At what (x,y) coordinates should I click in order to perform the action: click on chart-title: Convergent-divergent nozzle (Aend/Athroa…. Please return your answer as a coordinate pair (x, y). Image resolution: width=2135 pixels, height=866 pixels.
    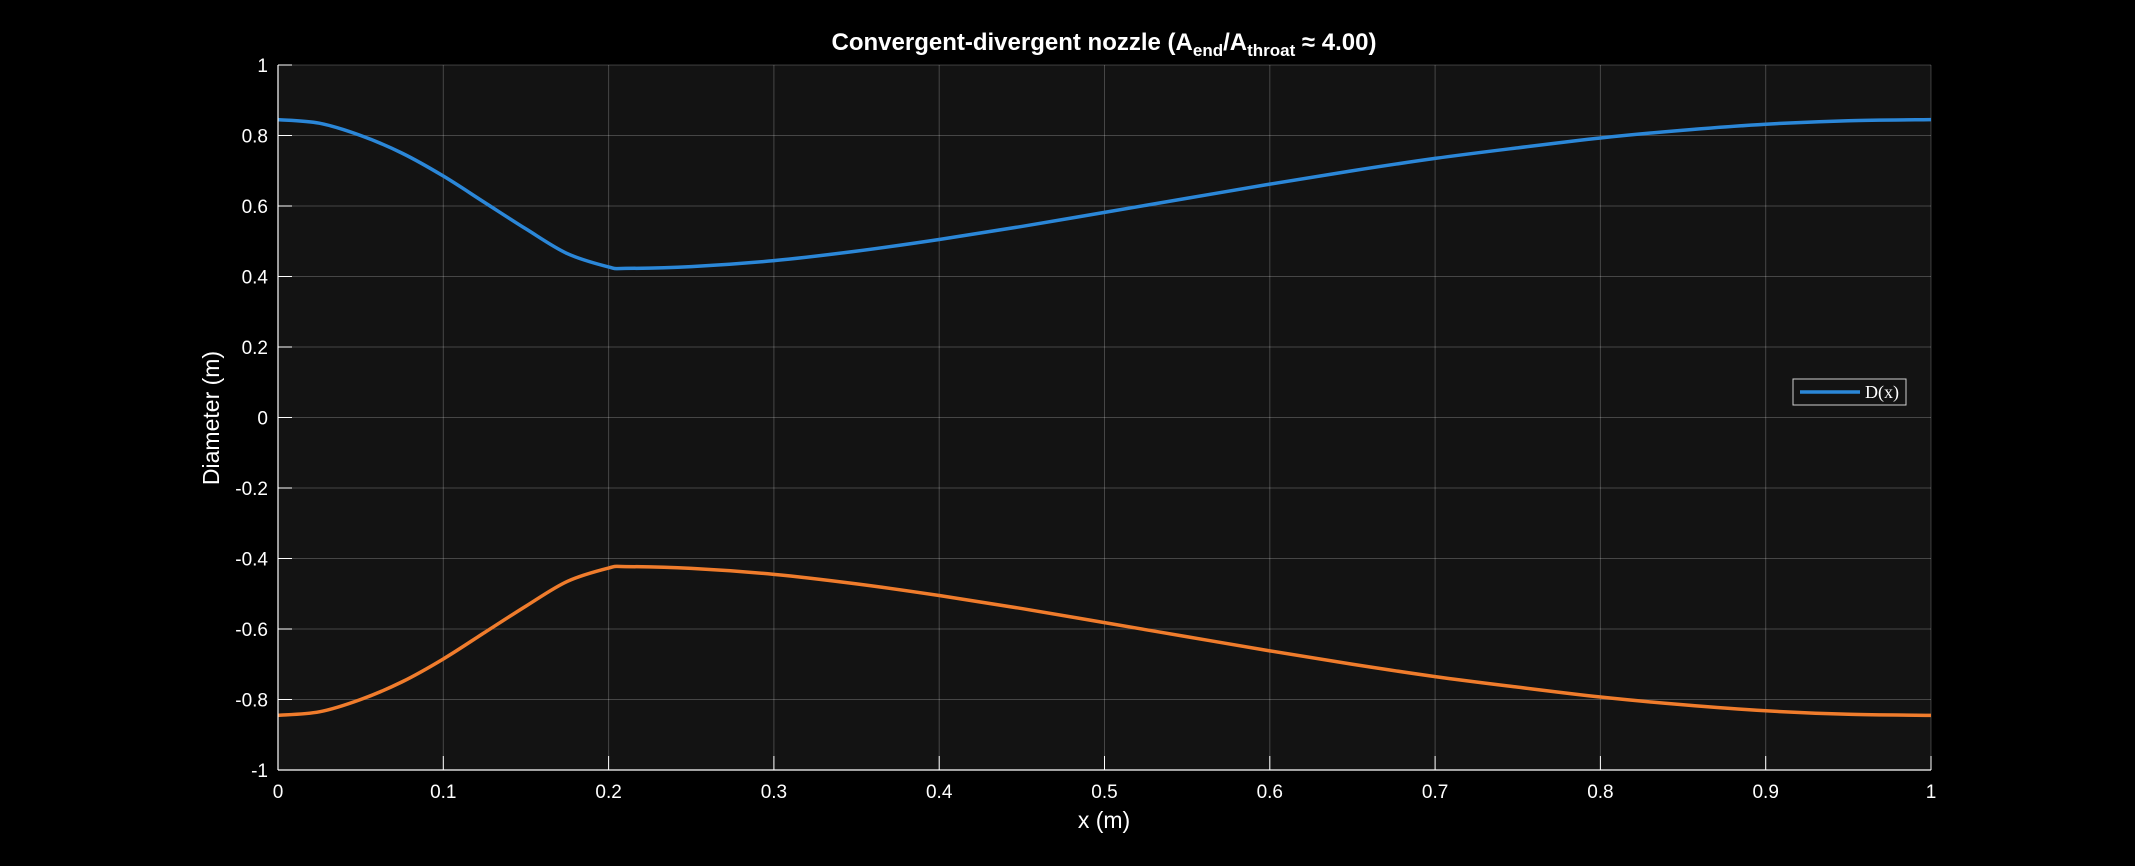
    Looking at the image, I should click on (1104, 44).